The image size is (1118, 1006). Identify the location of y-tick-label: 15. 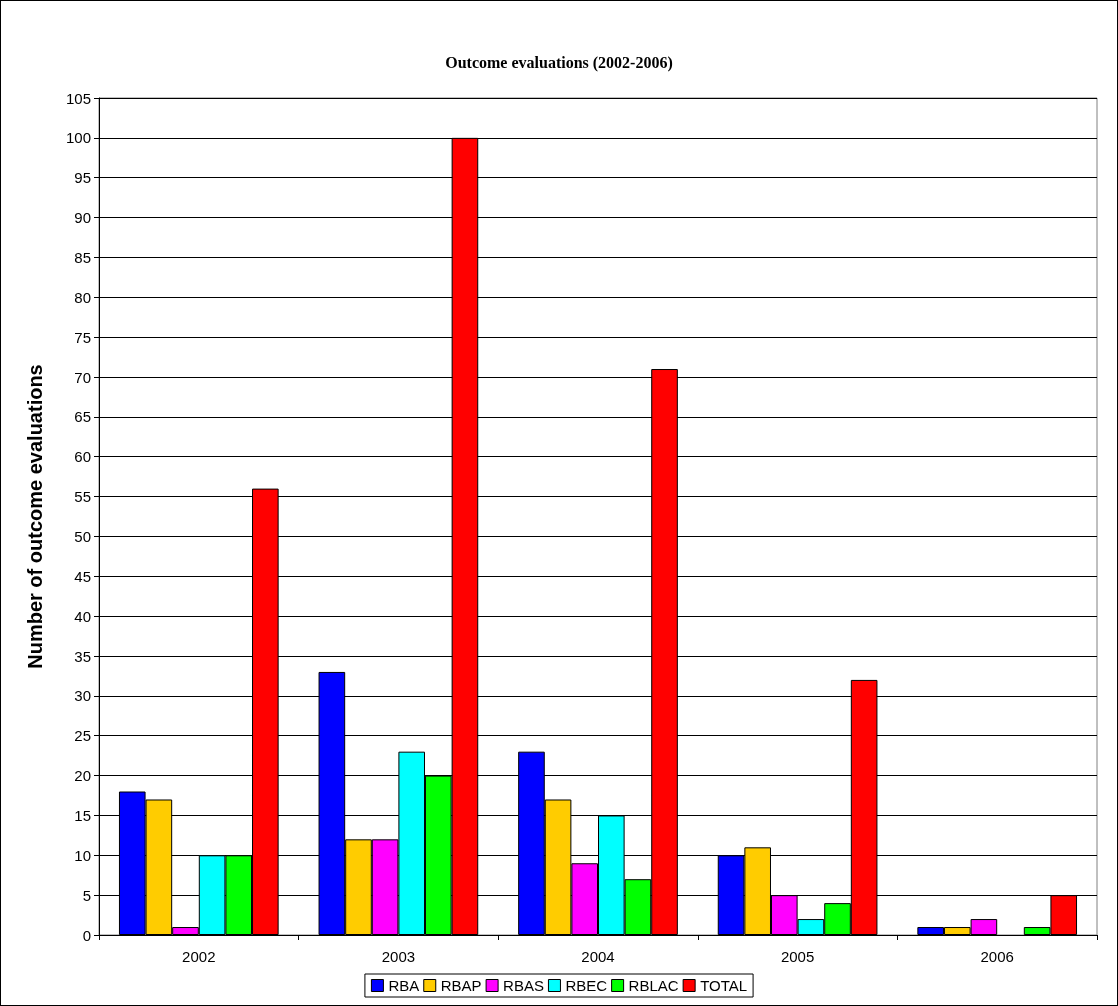
(82, 815).